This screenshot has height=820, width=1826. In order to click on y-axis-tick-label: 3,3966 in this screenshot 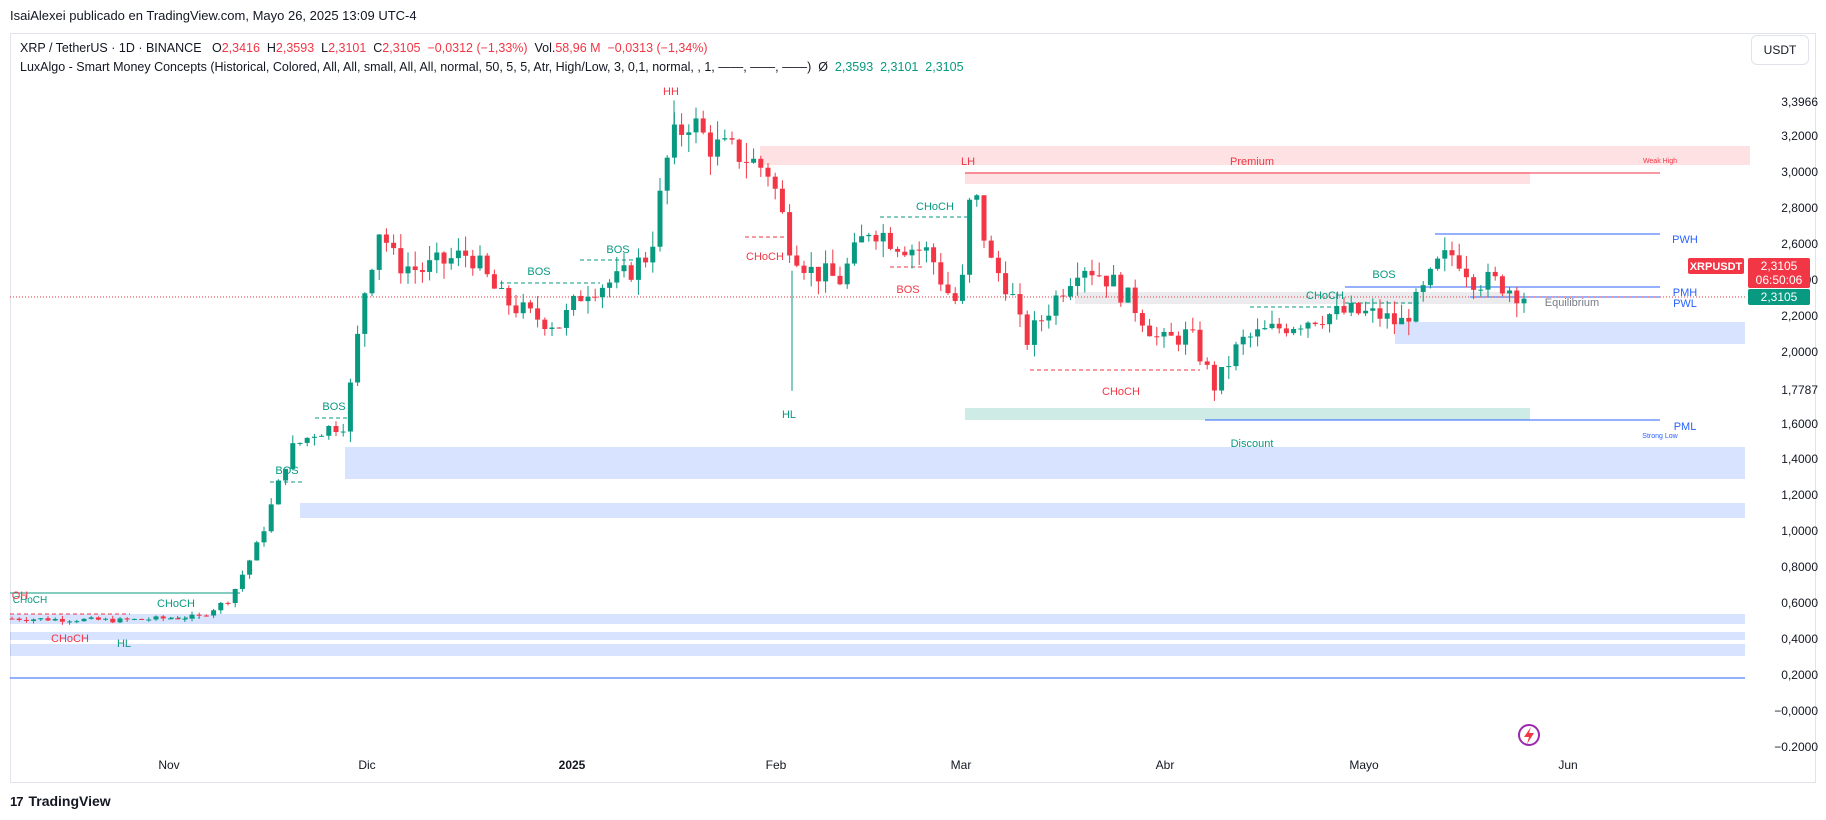, I will do `click(1799, 102)`.